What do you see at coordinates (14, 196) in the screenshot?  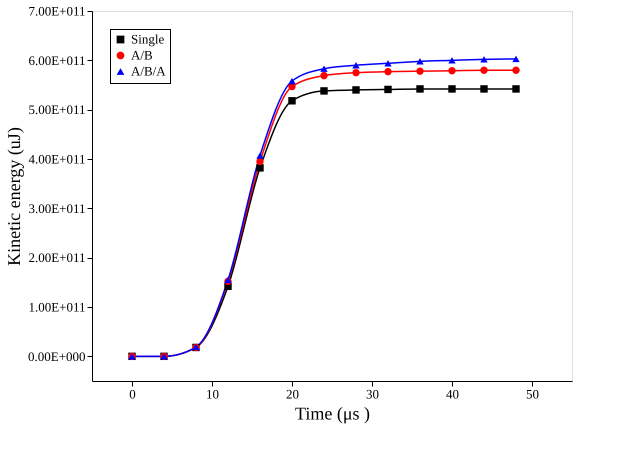 I see `y-axis-title: Kinetic energy (uJ)` at bounding box center [14, 196].